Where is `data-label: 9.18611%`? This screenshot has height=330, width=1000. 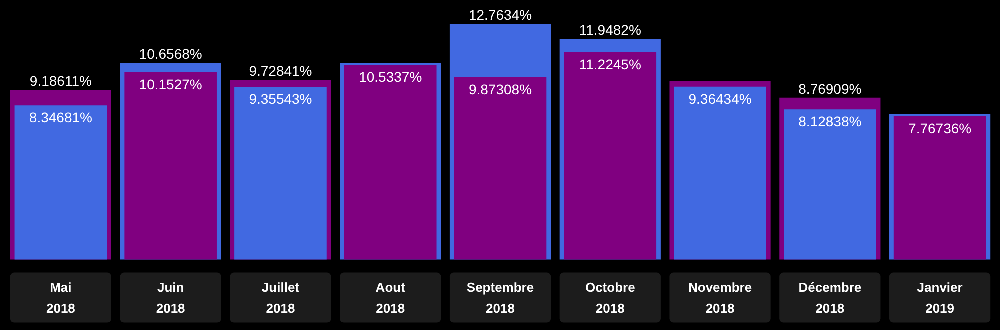 data-label: 9.18611% is located at coordinates (61, 81).